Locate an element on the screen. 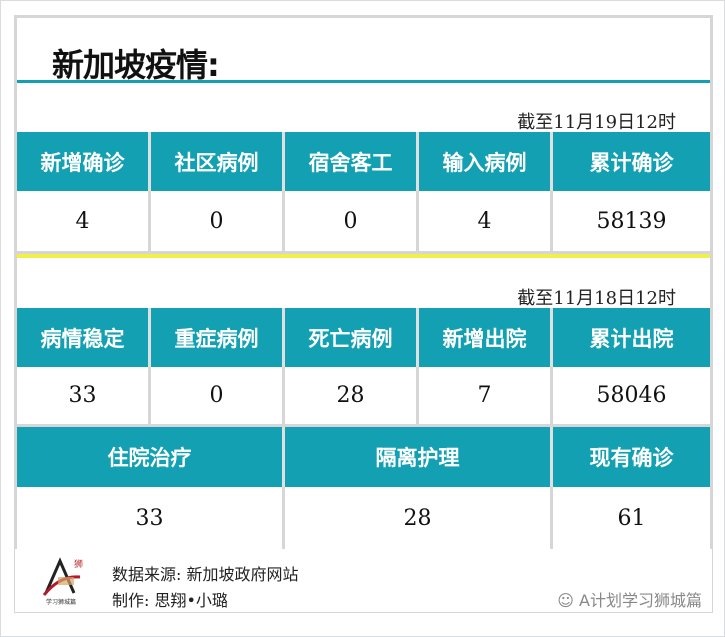 This screenshot has height=637, width=725. logo-icon: 狮 学习狮城篇 is located at coordinates (62, 581).